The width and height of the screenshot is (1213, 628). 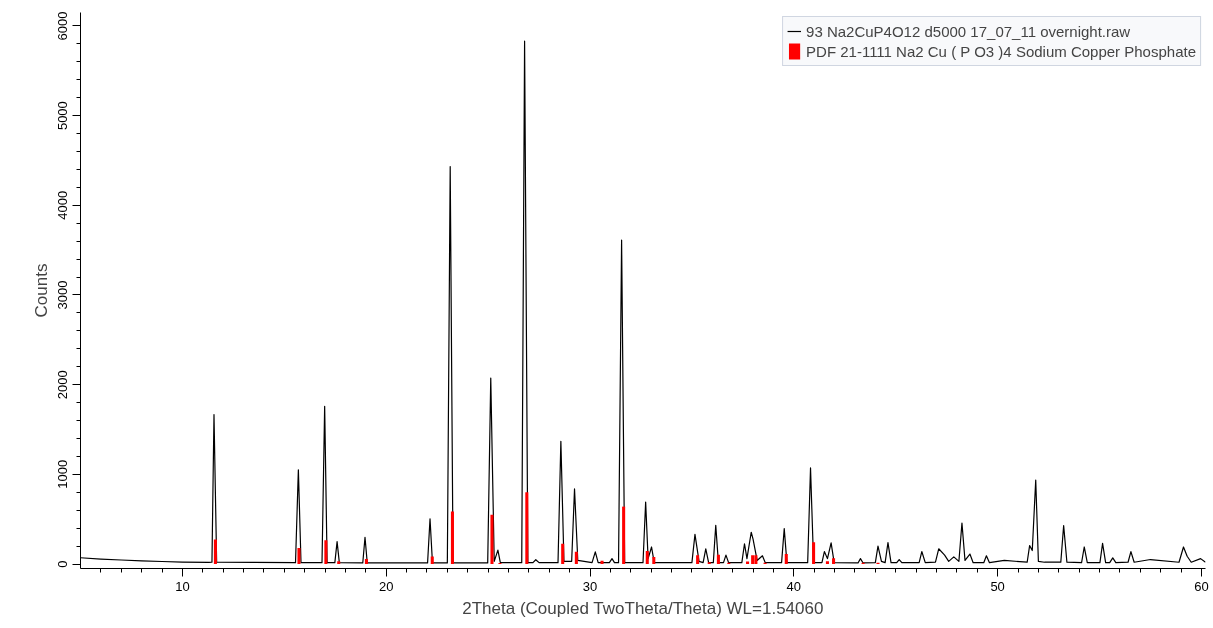 What do you see at coordinates (41, 290) in the screenshot?
I see `y-axis-title: Counts` at bounding box center [41, 290].